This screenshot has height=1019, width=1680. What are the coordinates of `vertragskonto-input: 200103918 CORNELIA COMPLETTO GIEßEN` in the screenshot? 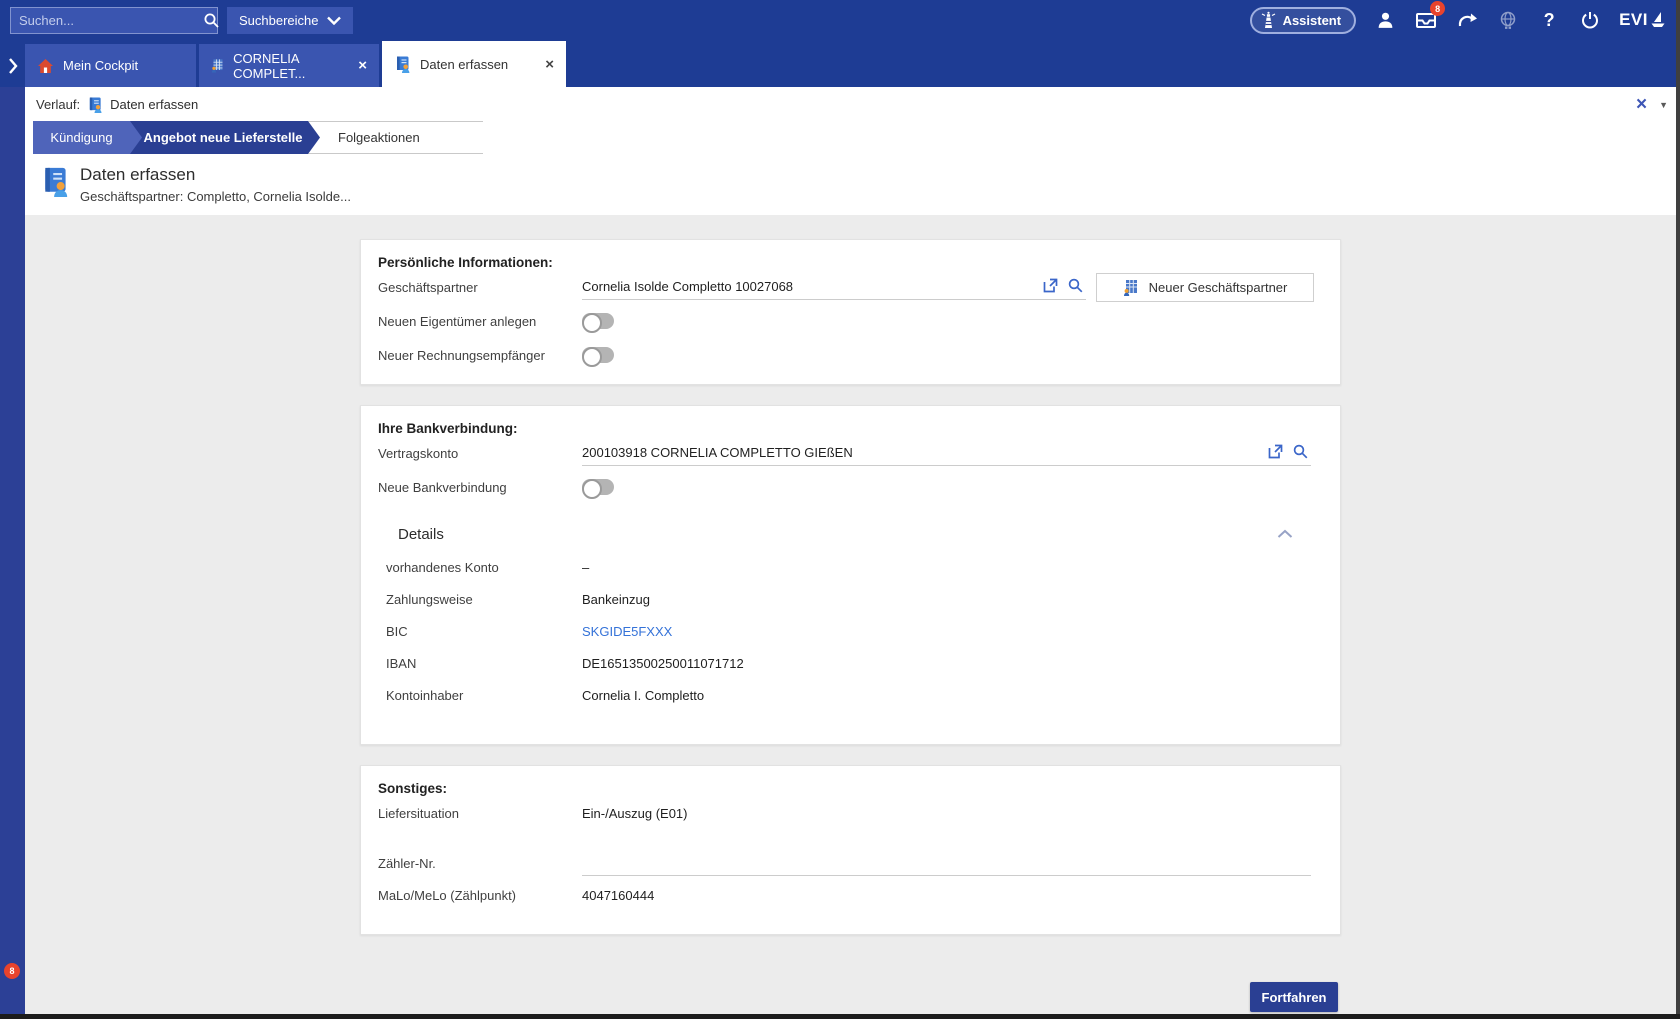 It's located at (946, 453).